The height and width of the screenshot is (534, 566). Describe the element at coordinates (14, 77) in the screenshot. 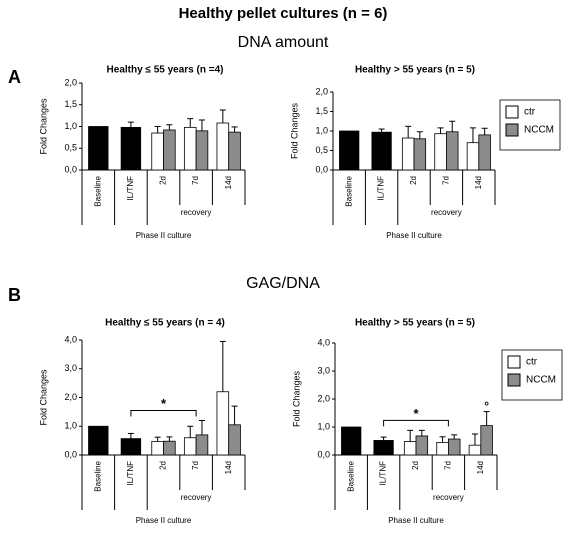

I see `panel-letter: A` at that location.